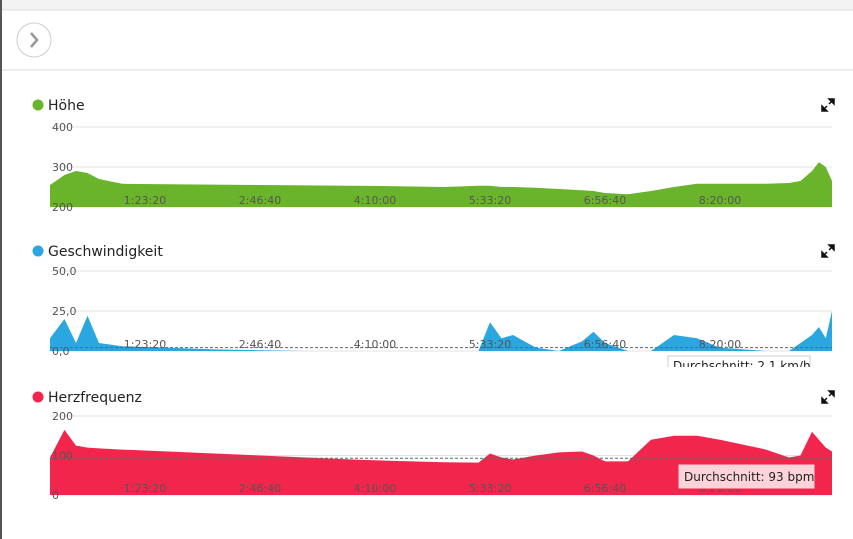 The image size is (853, 539). I want to click on average-label: Durchschnitt: 2,1 km/h, so click(742, 366).